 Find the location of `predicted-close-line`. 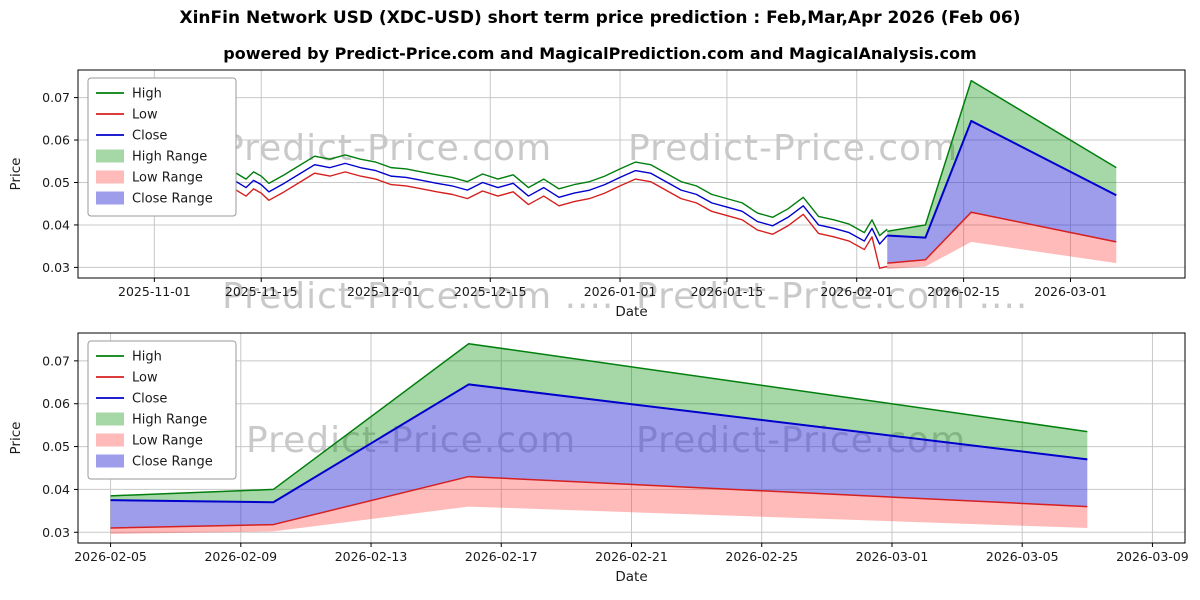

predicted-close-line is located at coordinates (1002, 179).